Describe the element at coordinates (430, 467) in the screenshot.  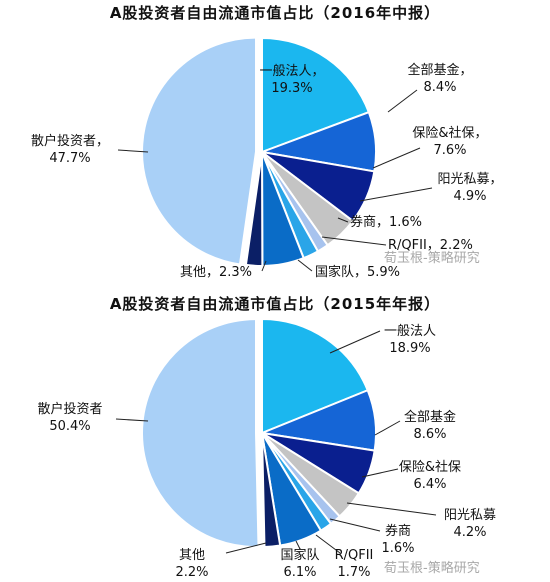
I see `slice-label: 保险&社保` at that location.